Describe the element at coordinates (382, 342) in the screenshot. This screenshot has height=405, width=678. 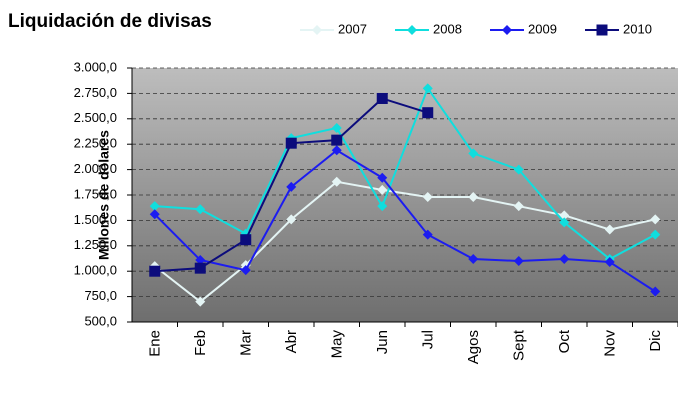
I see `x-tick-label: Jun` at that location.